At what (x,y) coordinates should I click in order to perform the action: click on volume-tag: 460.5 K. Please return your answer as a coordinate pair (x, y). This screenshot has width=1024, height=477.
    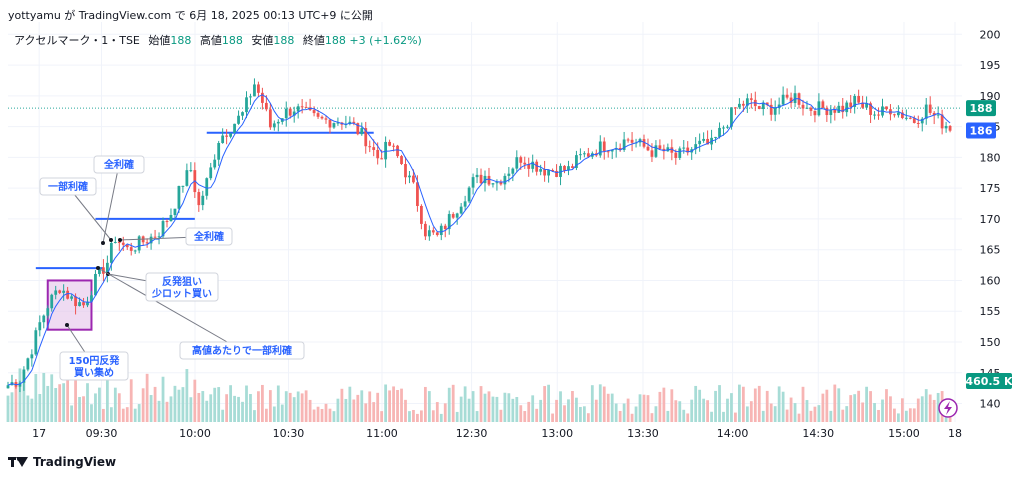
    Looking at the image, I should click on (989, 381).